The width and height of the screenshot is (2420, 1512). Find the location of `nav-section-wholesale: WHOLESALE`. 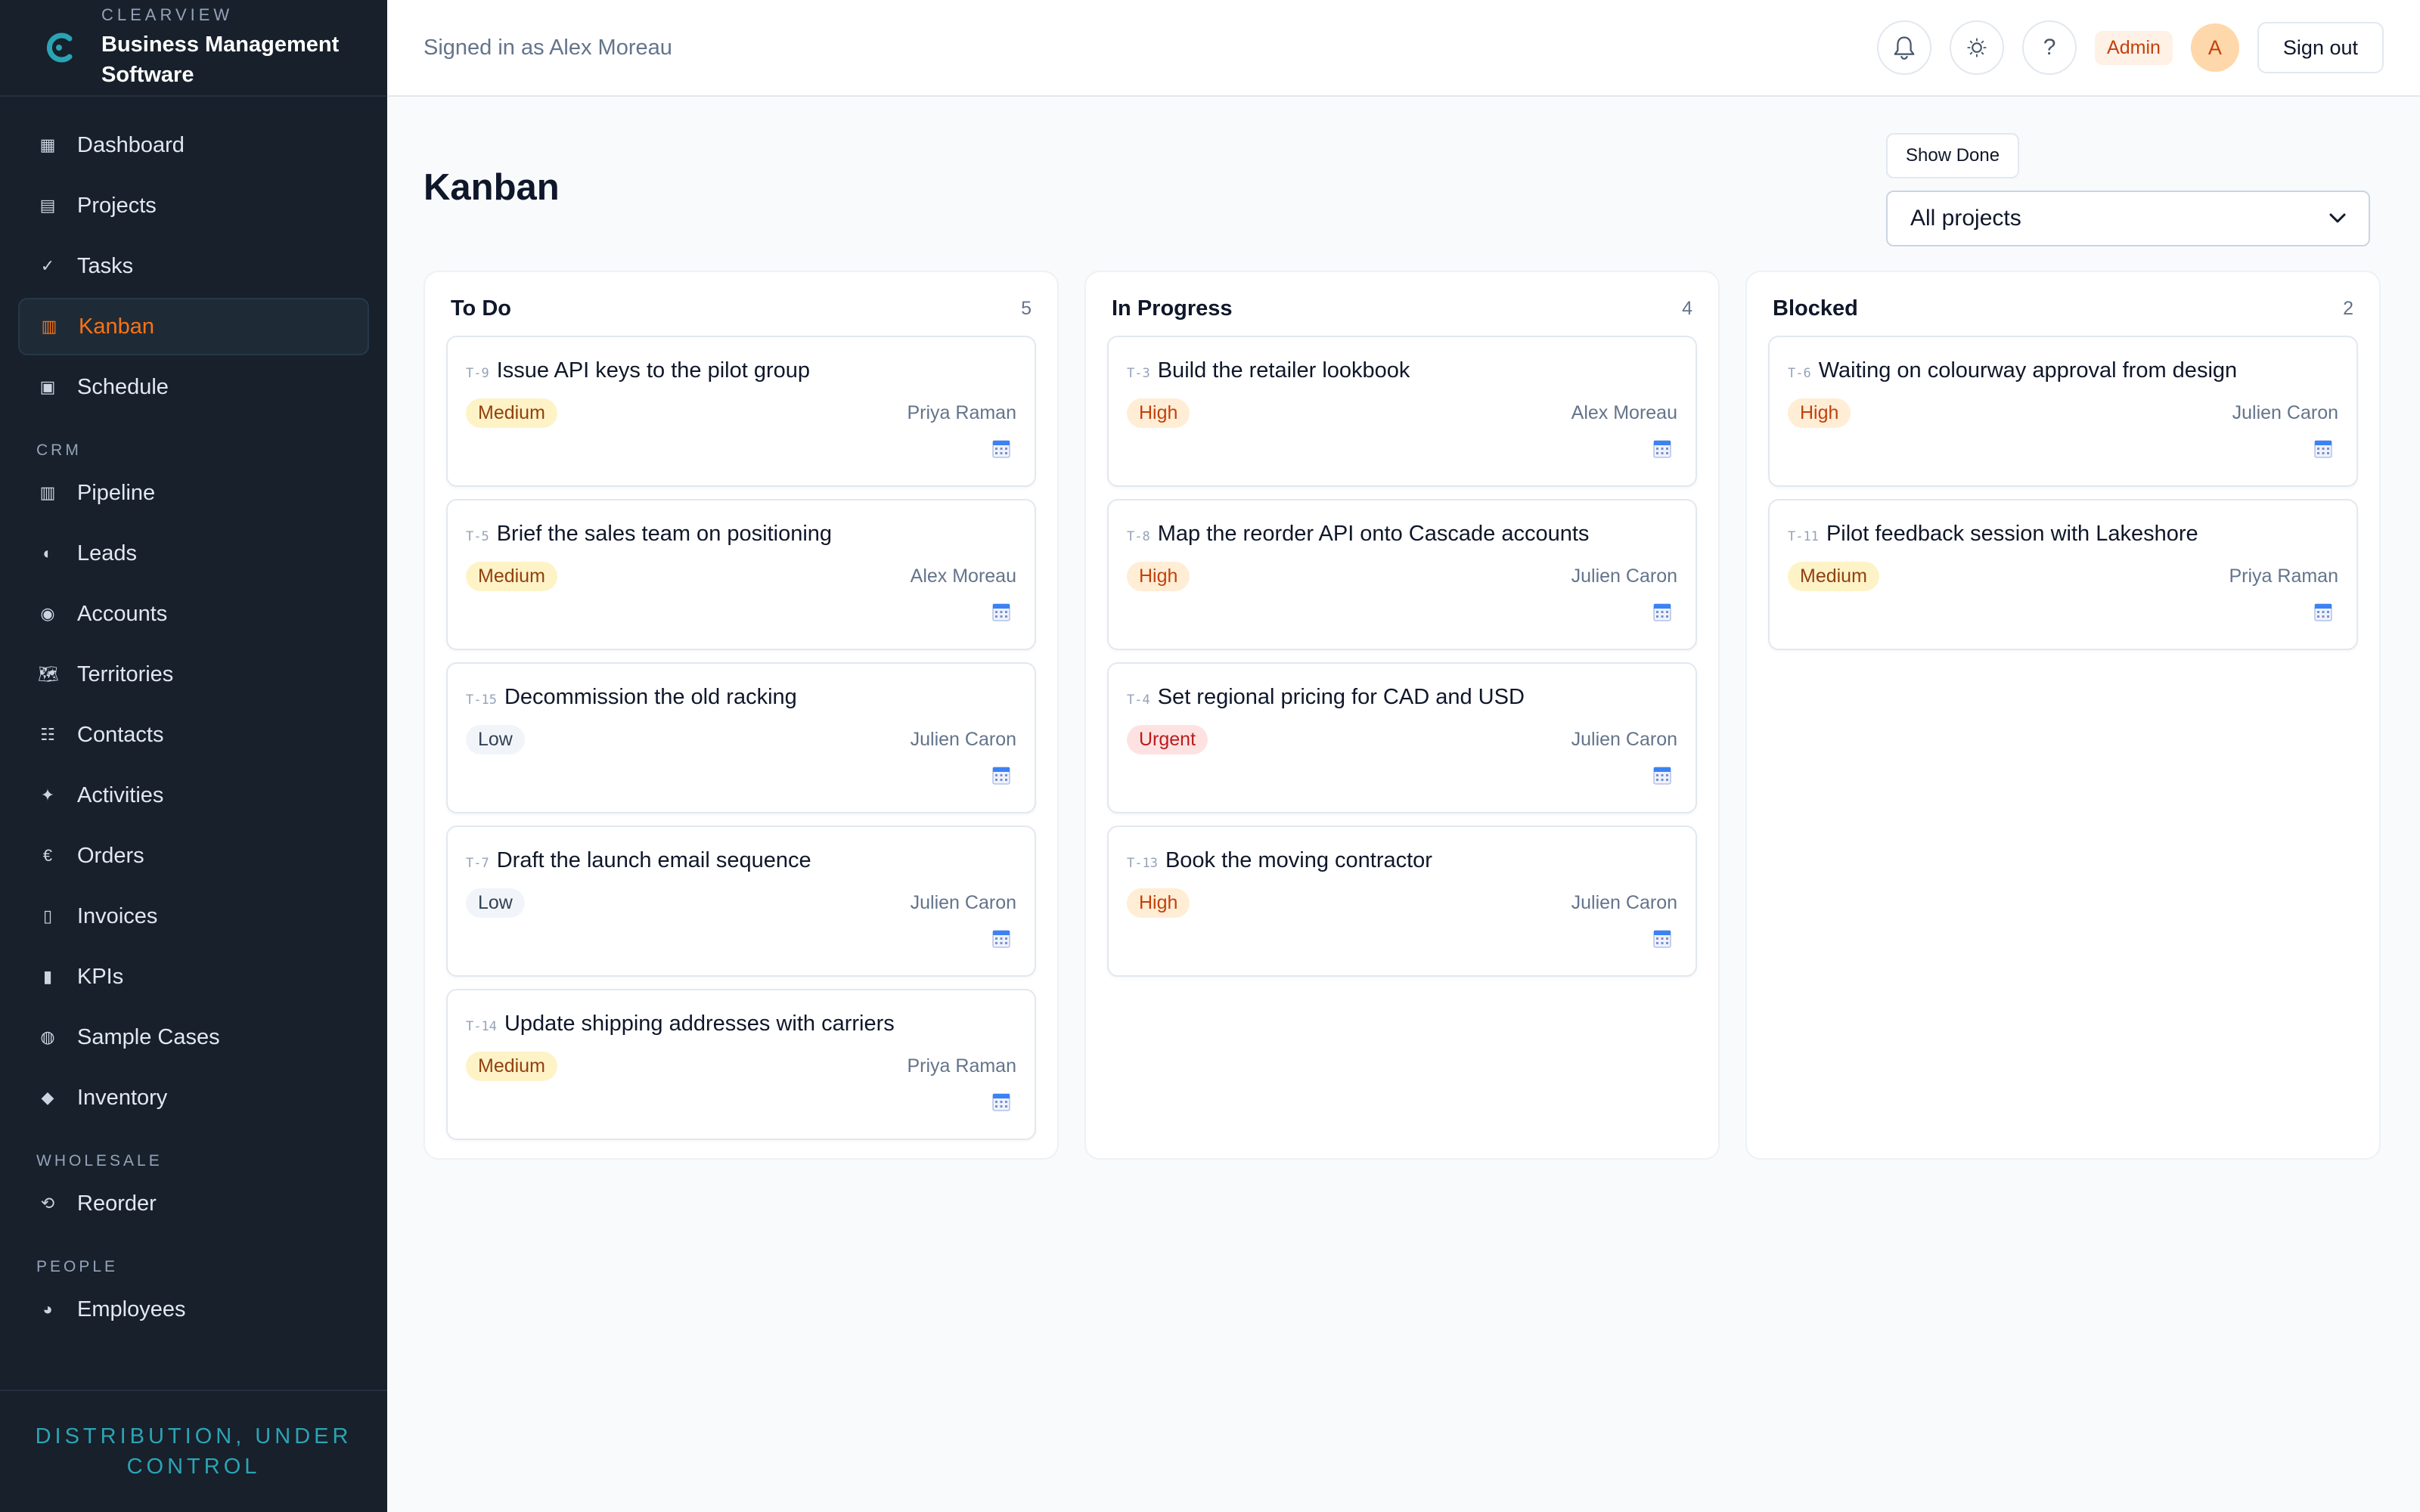

nav-section-wholesale: WHOLESALE is located at coordinates (99, 1161).